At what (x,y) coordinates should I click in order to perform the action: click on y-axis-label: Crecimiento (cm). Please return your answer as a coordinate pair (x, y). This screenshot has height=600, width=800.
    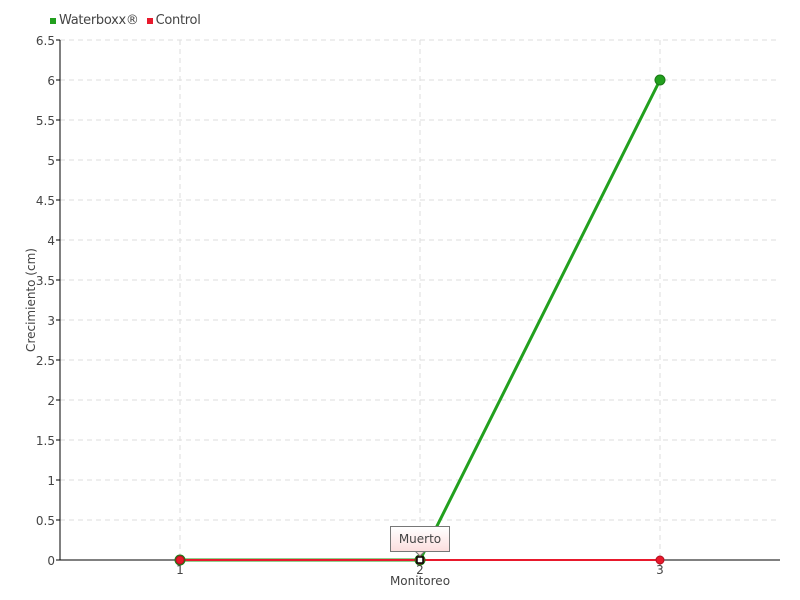
    Looking at the image, I should click on (31, 300).